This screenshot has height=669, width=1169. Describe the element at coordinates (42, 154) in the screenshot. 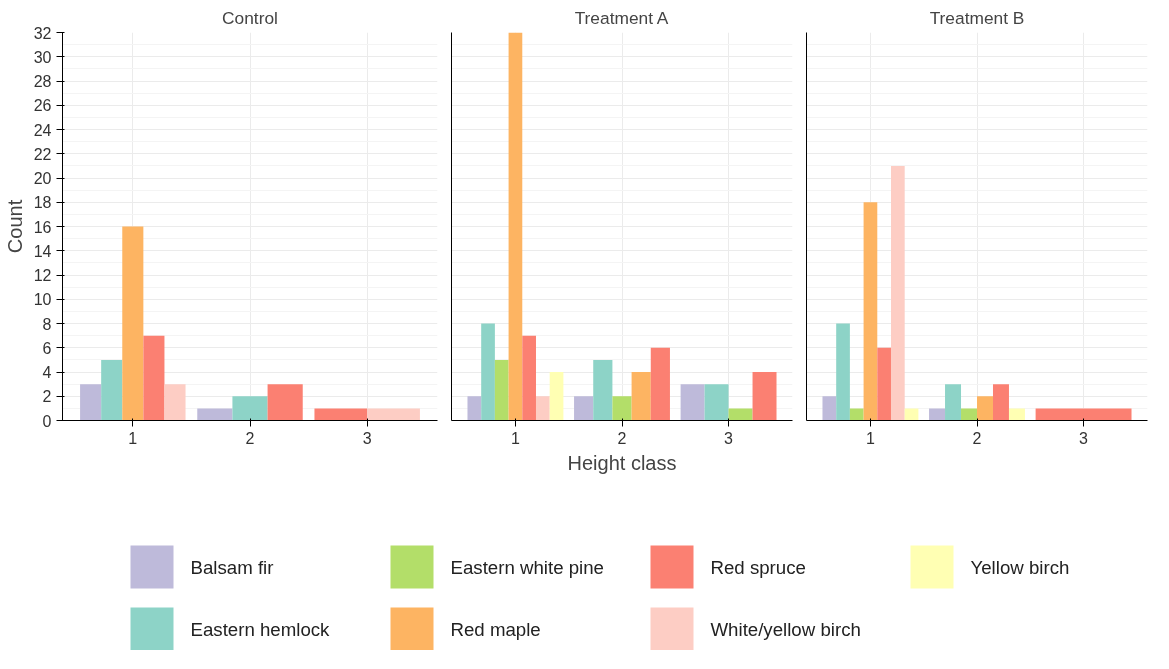

I see `y-tick-label: 22` at that location.